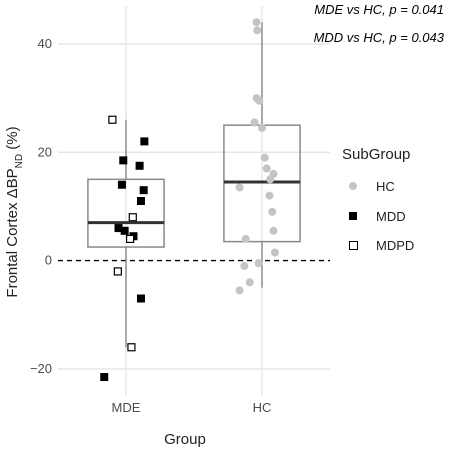 This screenshot has height=452, width=450. Describe the element at coordinates (370, 186) in the screenshot. I see `legend-item-hc: HC` at that location.